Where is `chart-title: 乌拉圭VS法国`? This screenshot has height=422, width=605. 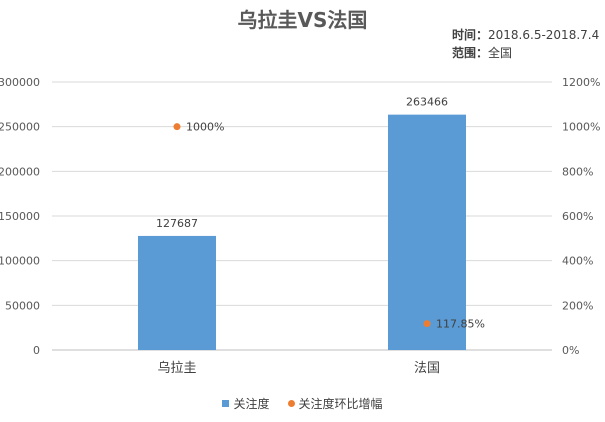 chart-title: 乌拉圭VS法国 is located at coordinates (302, 20).